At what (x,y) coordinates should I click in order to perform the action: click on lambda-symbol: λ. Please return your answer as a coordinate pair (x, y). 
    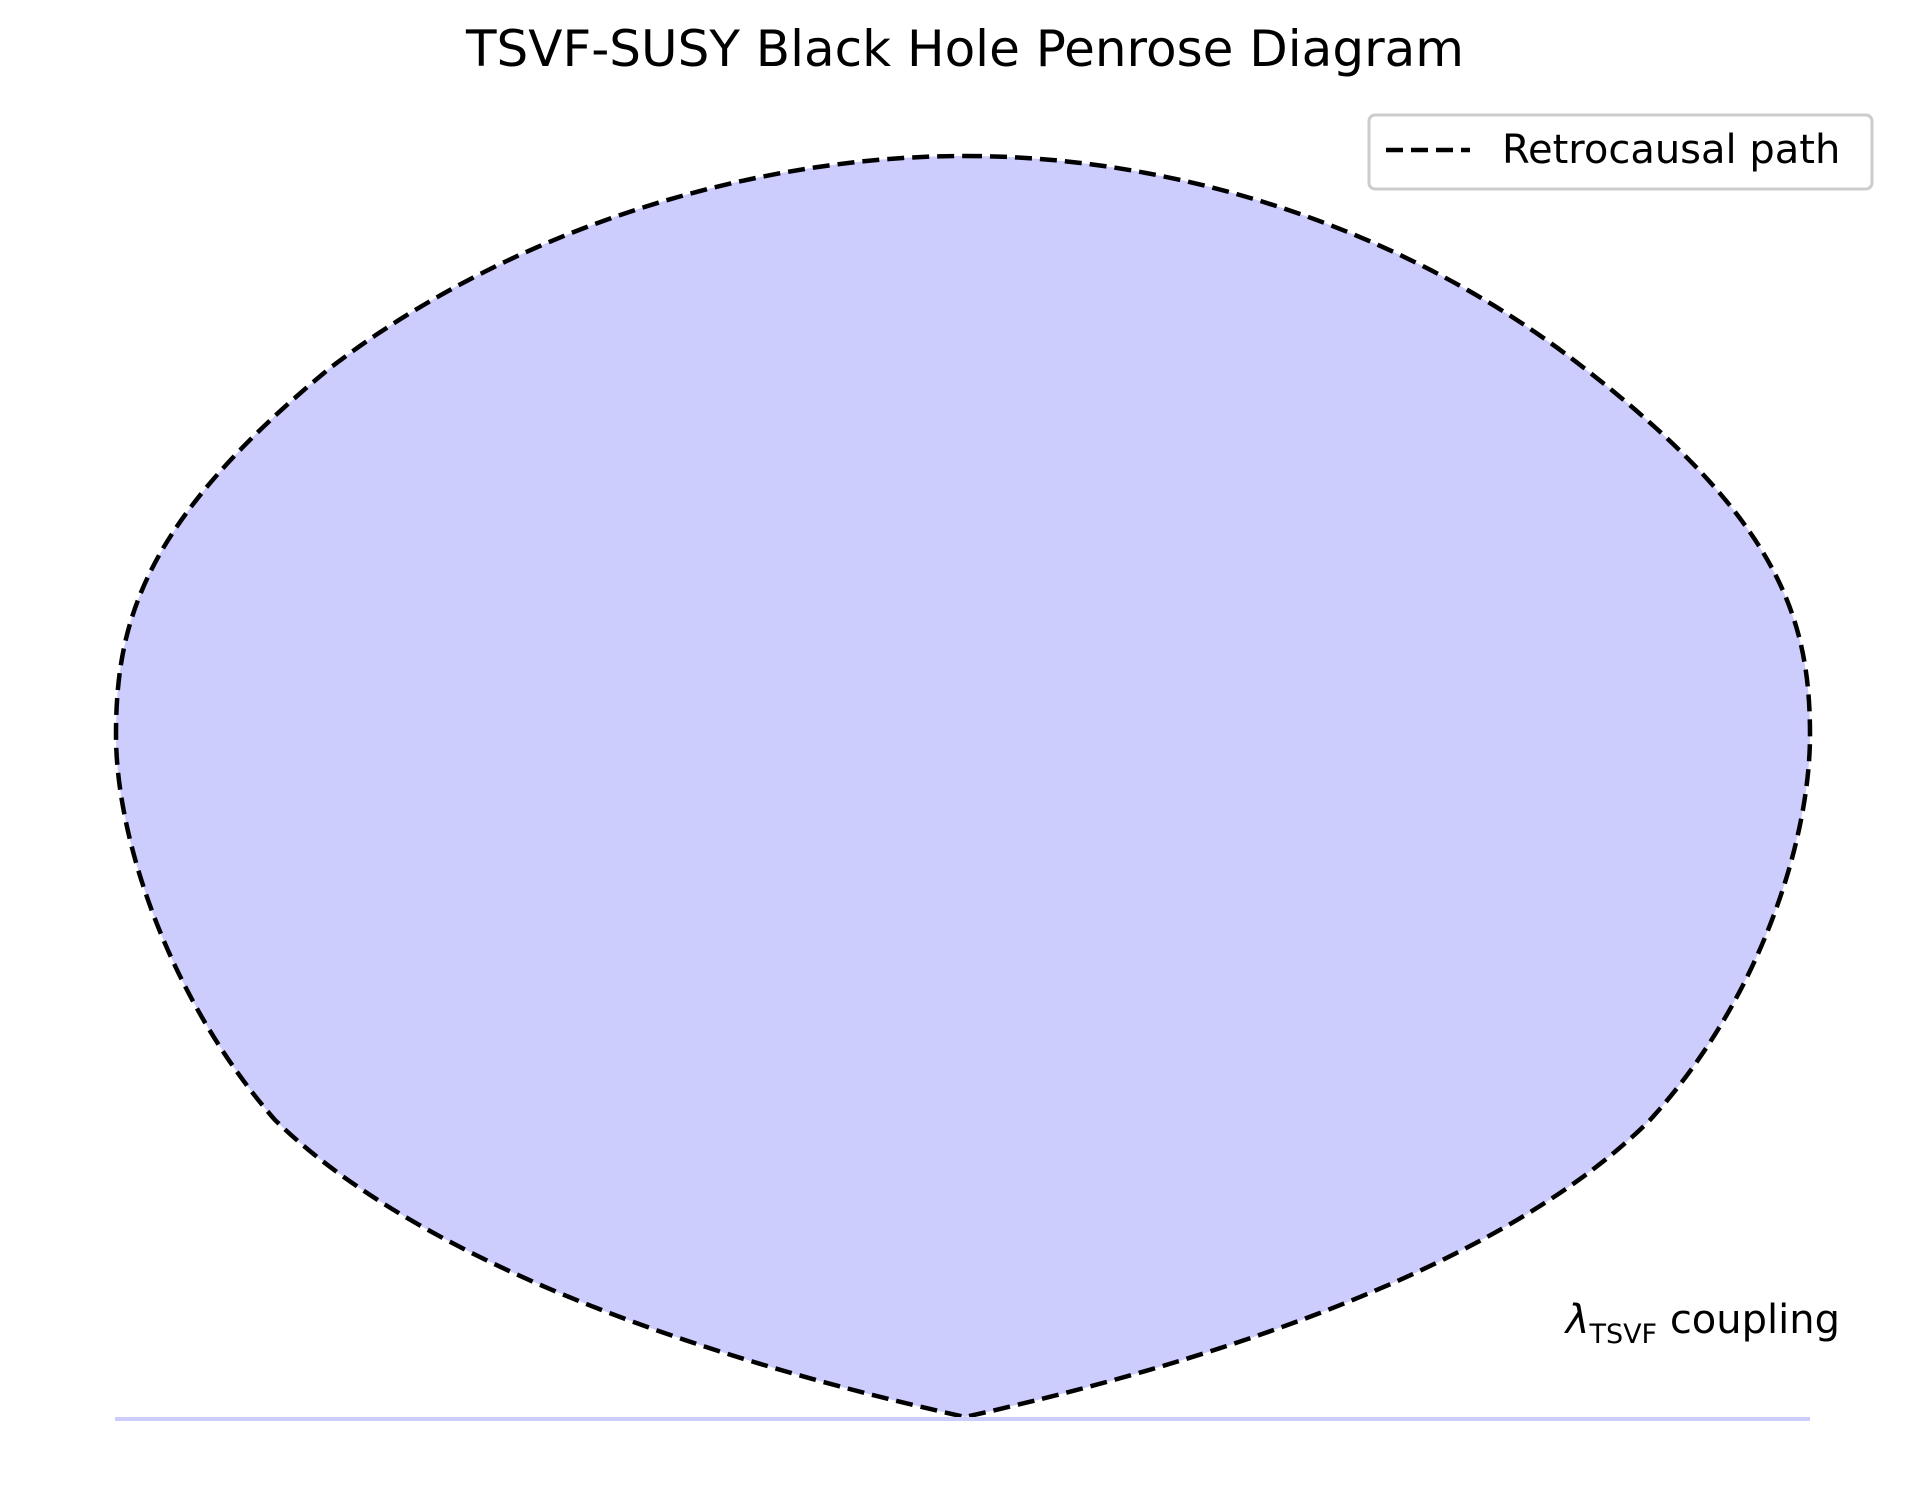
    Looking at the image, I should click on (1577, 1320).